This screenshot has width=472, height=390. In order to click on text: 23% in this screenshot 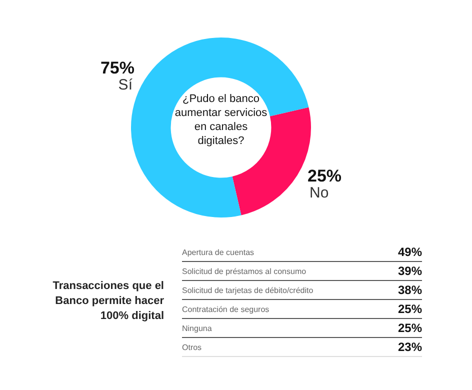, I will do `click(410, 347)`.